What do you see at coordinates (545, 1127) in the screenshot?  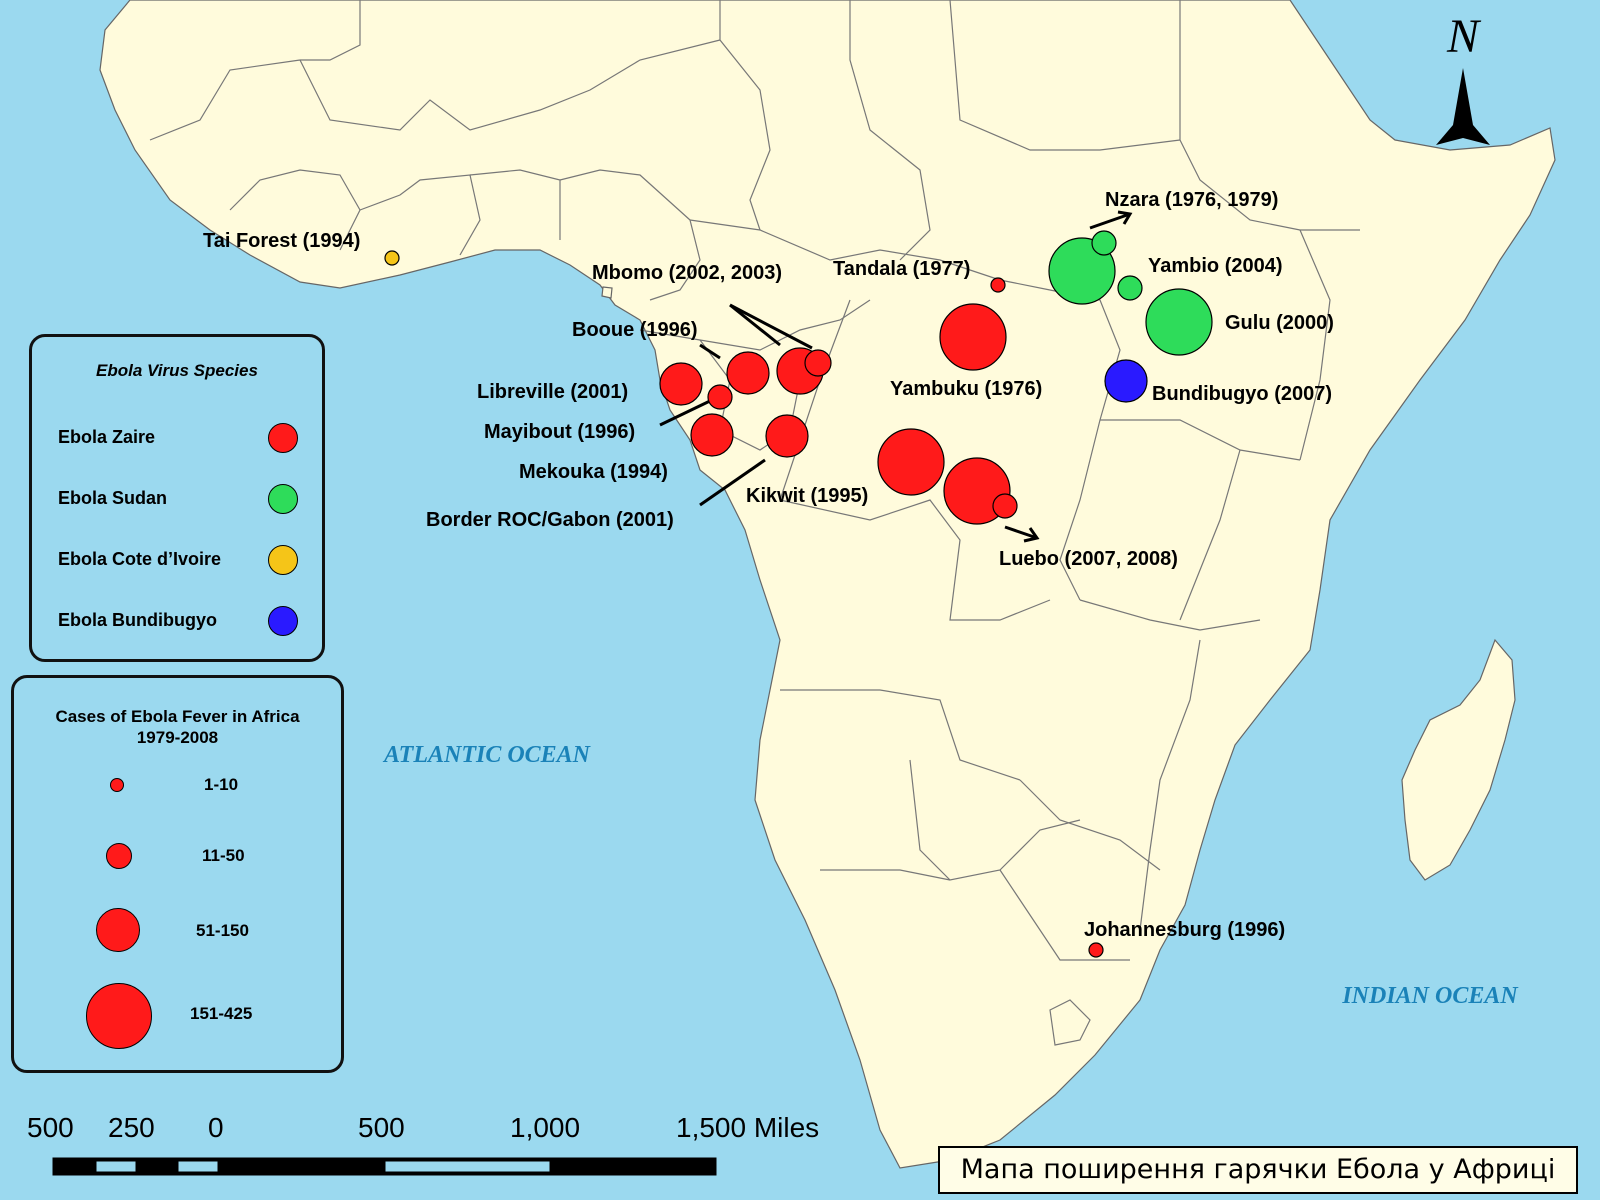 I see `scale-label-1000: 1,000` at bounding box center [545, 1127].